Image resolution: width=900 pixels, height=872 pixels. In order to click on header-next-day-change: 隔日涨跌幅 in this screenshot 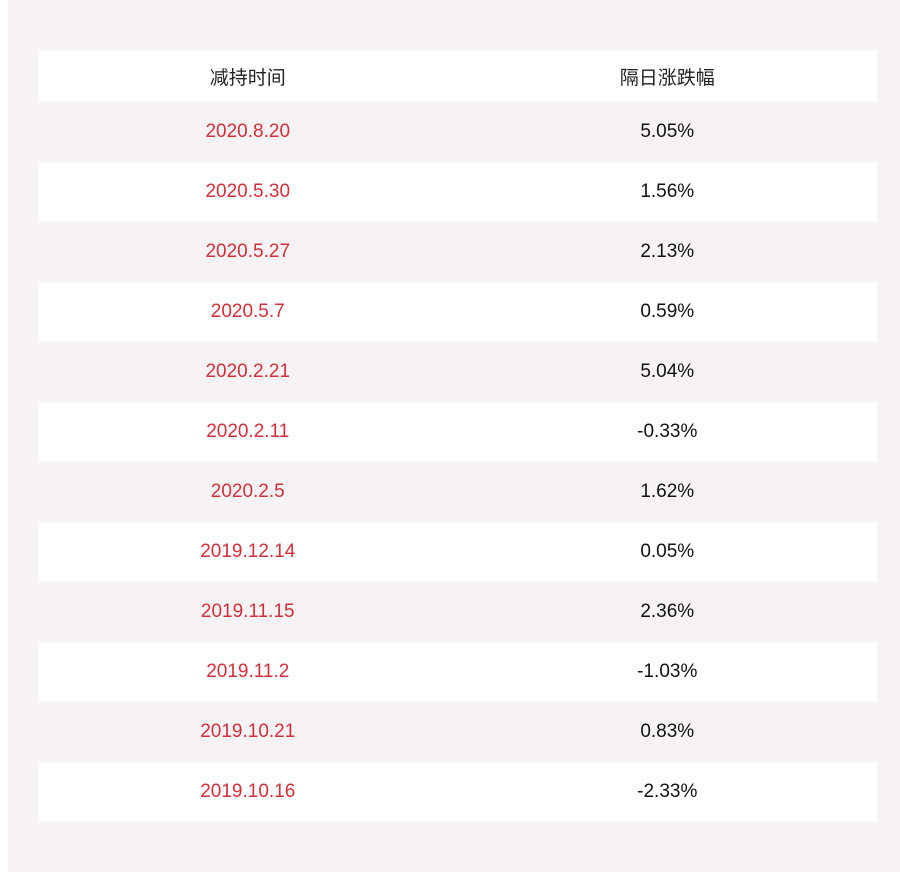, I will do `click(667, 78)`.